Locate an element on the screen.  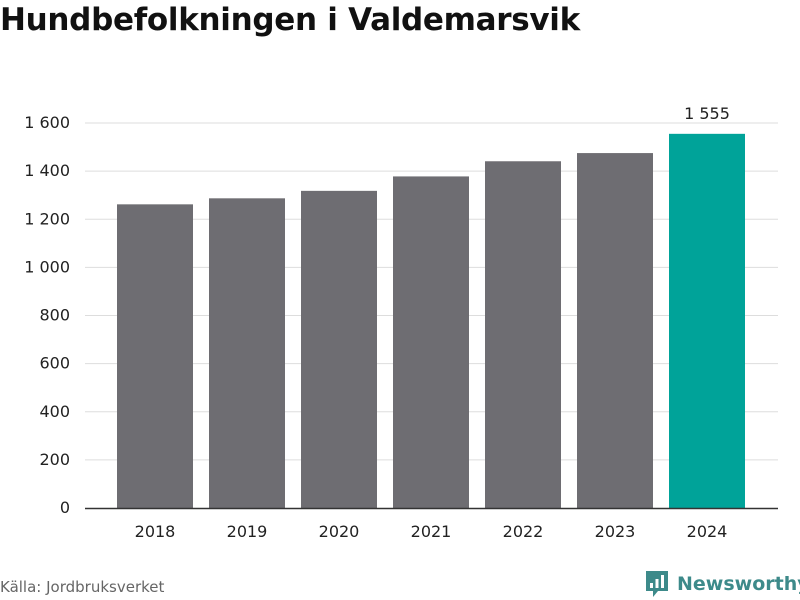
data-labels: 1 555 is located at coordinates (707, 113).